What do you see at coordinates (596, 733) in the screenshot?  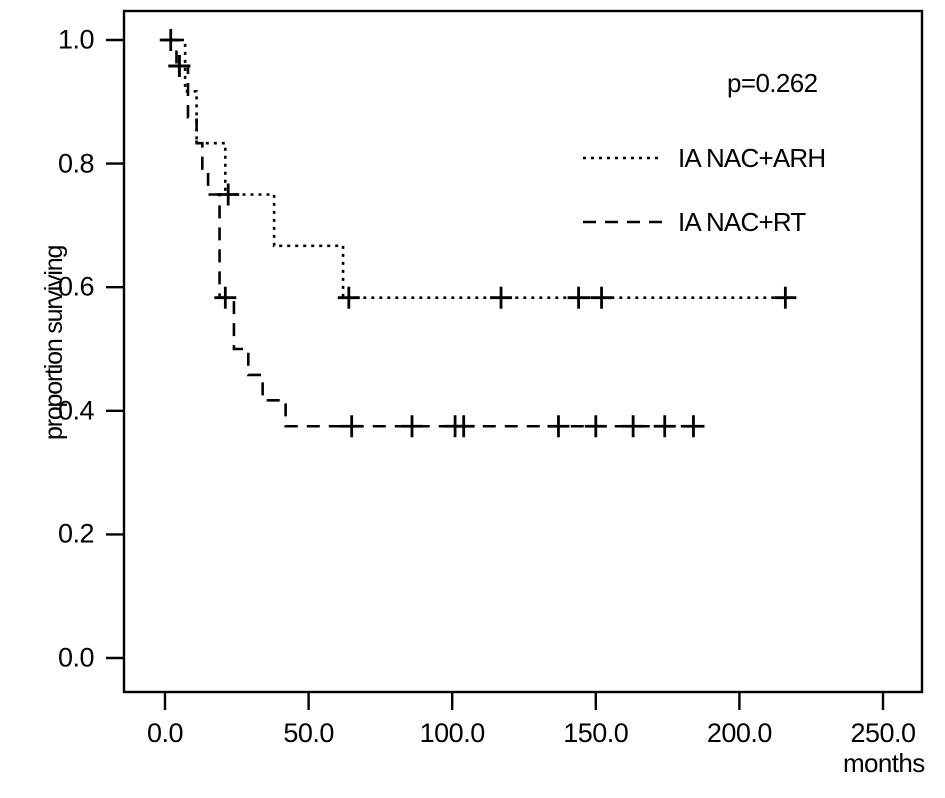 I see `x-tick-label: 150.0` at bounding box center [596, 733].